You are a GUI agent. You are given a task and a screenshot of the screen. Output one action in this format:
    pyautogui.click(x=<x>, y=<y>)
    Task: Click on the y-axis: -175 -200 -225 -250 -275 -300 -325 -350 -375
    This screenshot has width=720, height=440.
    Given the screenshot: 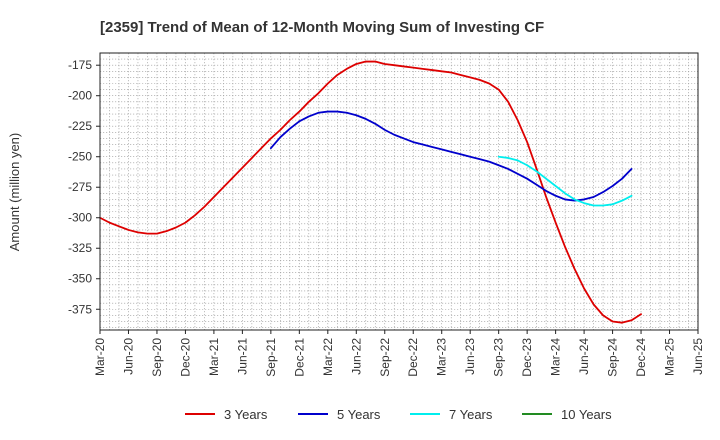 What is the action you would take?
    pyautogui.click(x=84, y=187)
    